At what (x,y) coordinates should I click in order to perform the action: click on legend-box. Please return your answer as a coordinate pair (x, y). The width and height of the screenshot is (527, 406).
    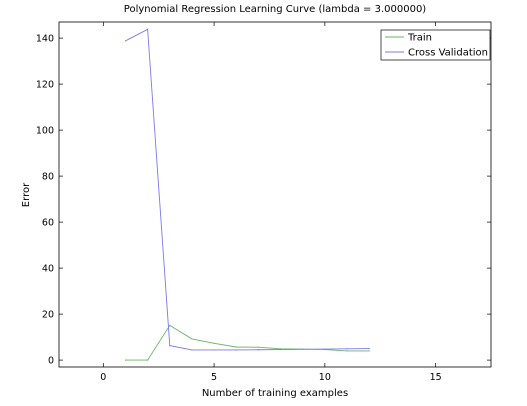
    Looking at the image, I should click on (435, 45).